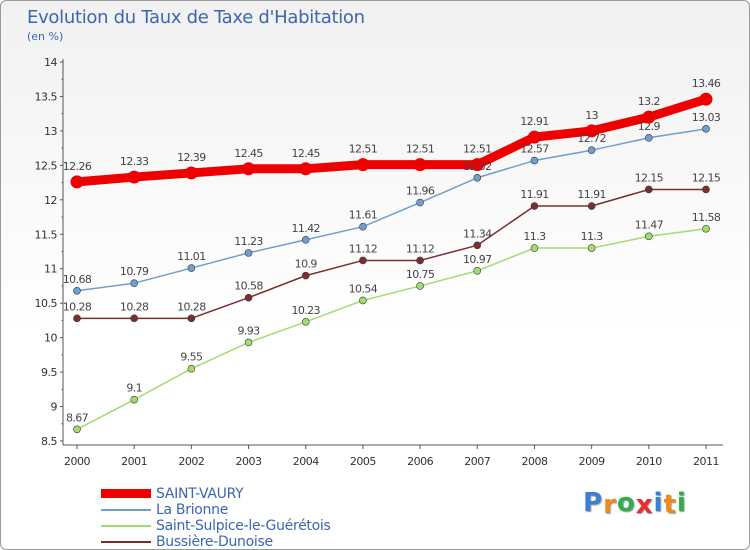 This screenshot has width=750, height=550. Describe the element at coordinates (46, 303) in the screenshot. I see `y-tick-label: 10.5` at that location.